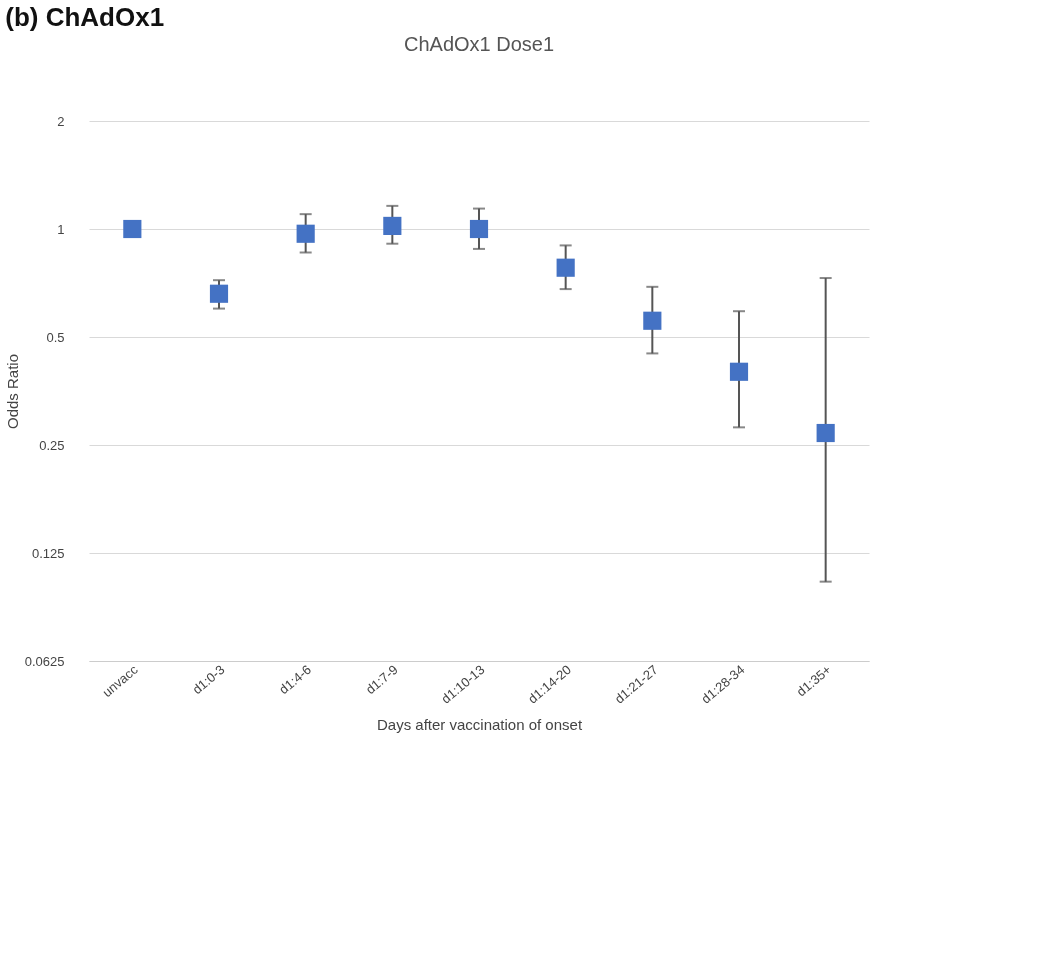 The image size is (1049, 976). Describe the element at coordinates (55, 337) in the screenshot. I see `y-tick-label: 0.5` at that location.